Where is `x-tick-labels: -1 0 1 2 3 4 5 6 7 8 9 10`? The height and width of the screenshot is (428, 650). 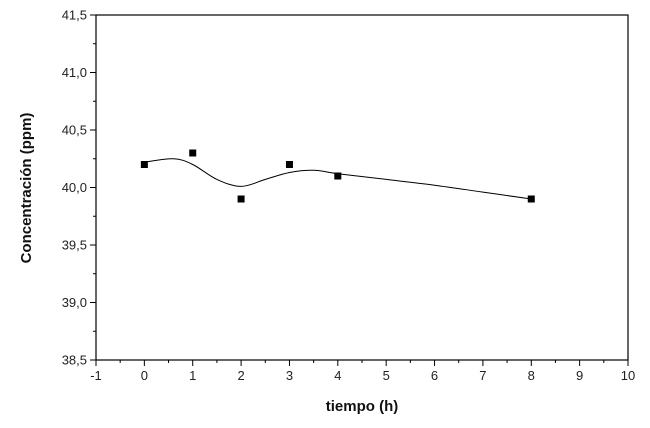
x-tick-labels: -1 0 1 2 3 4 5 6 7 8 9 10 is located at coordinates (362, 375).